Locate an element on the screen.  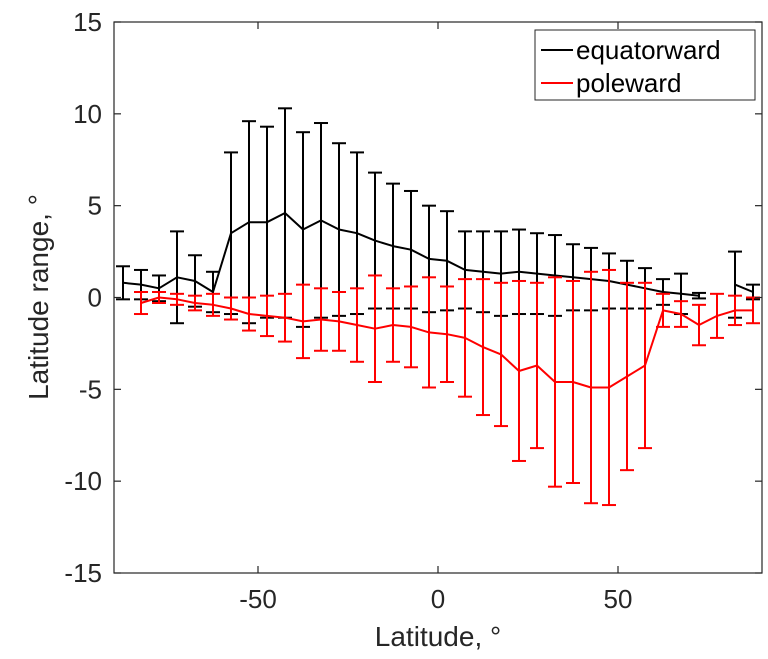
y-tick-label: 10 is located at coordinates (87, 114).